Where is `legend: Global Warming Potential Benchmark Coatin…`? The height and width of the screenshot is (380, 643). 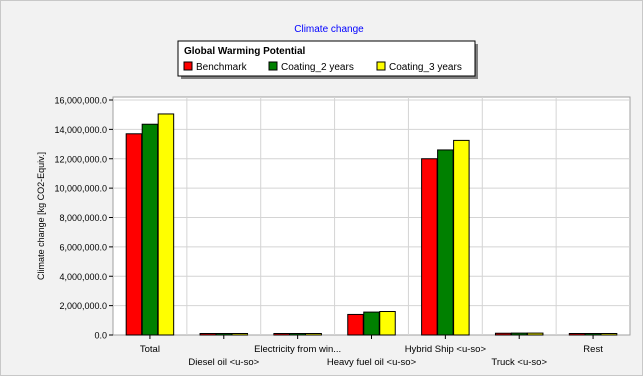 legend: Global Warming Potential Benchmark Coatin… is located at coordinates (327, 59).